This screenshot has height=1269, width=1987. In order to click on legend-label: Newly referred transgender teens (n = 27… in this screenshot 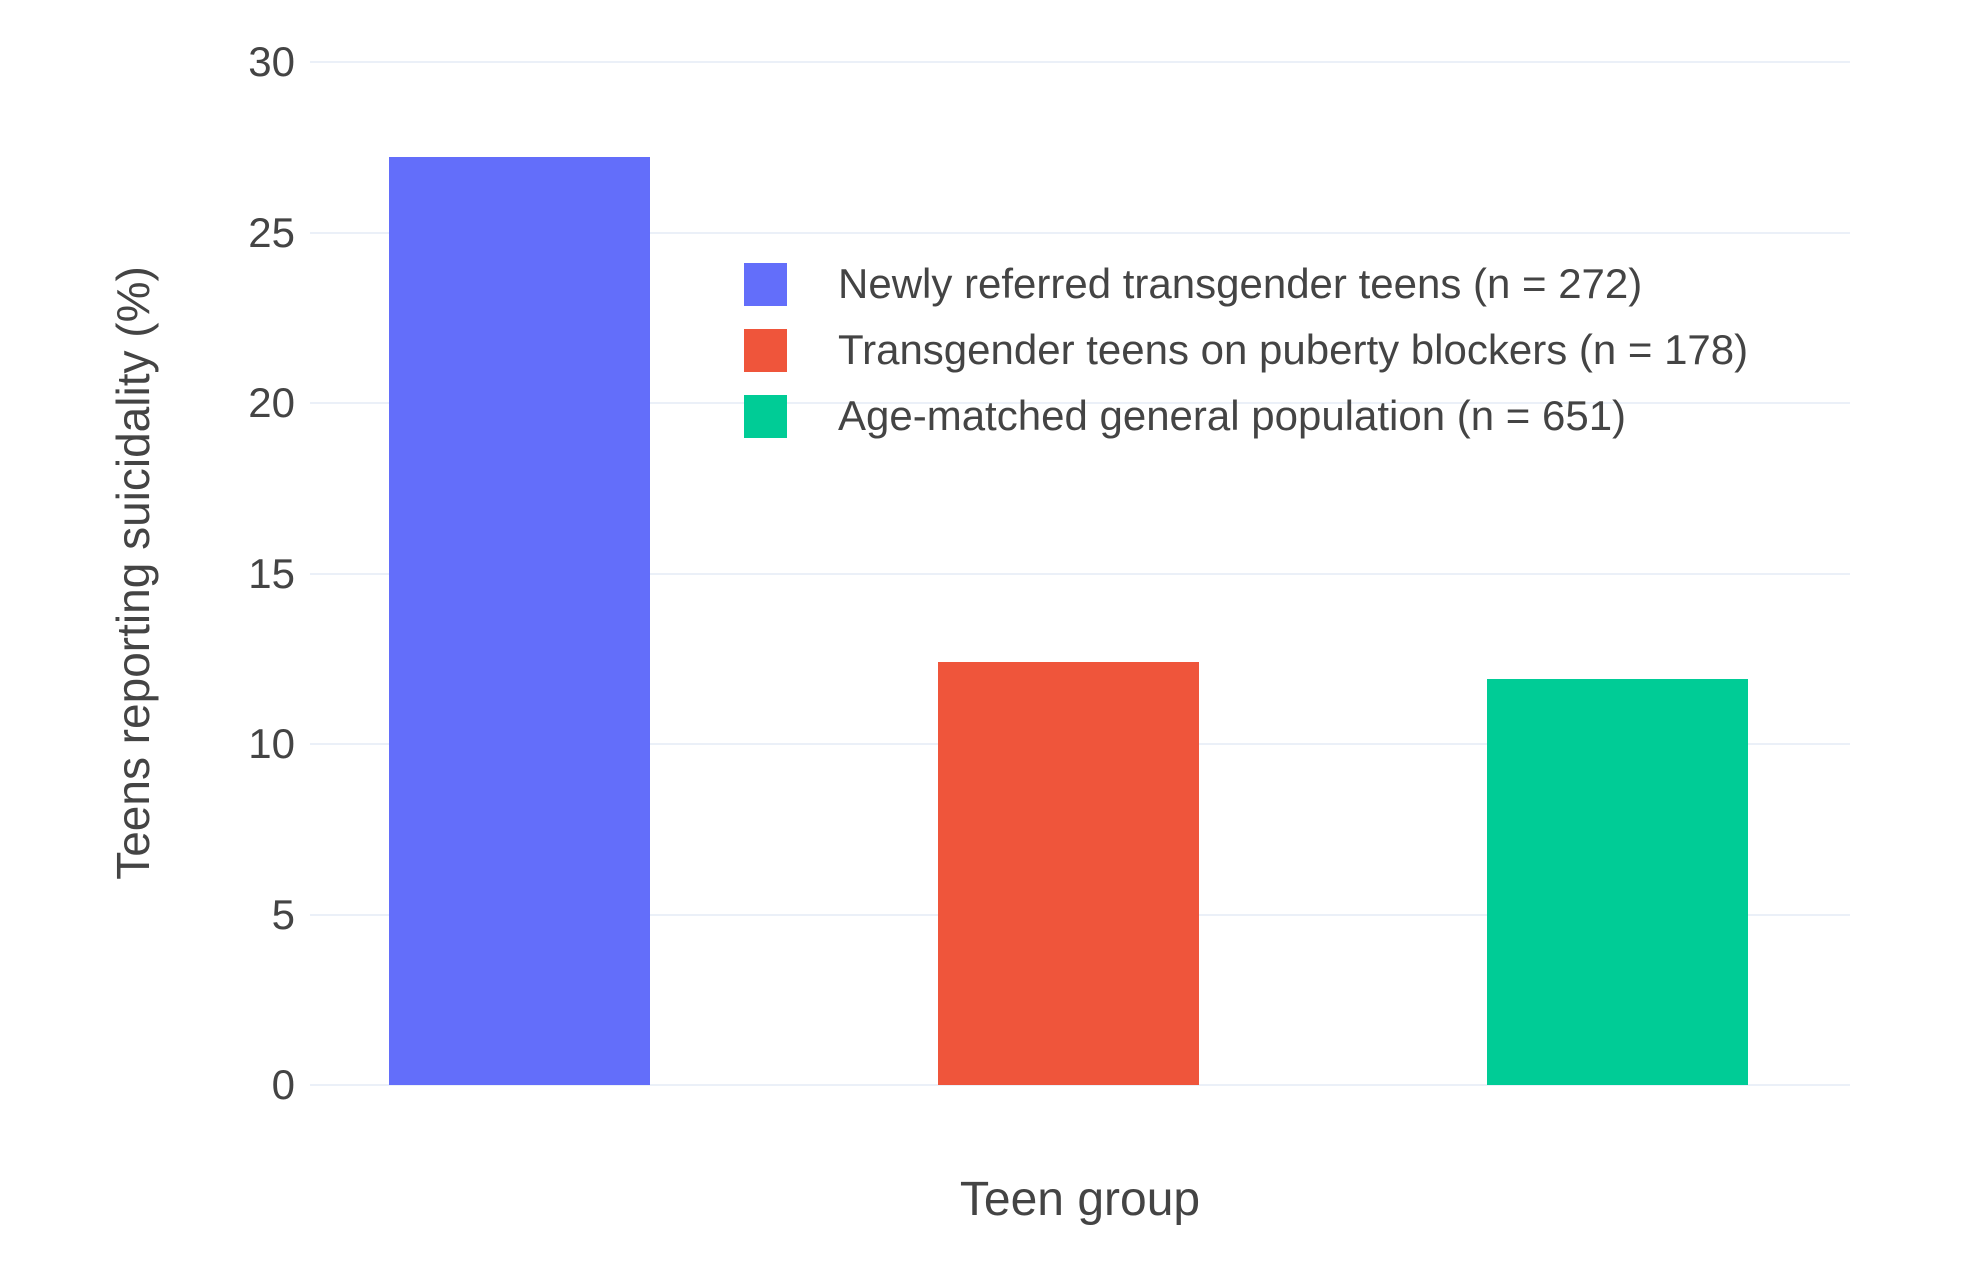, I will do `click(1240, 283)`.